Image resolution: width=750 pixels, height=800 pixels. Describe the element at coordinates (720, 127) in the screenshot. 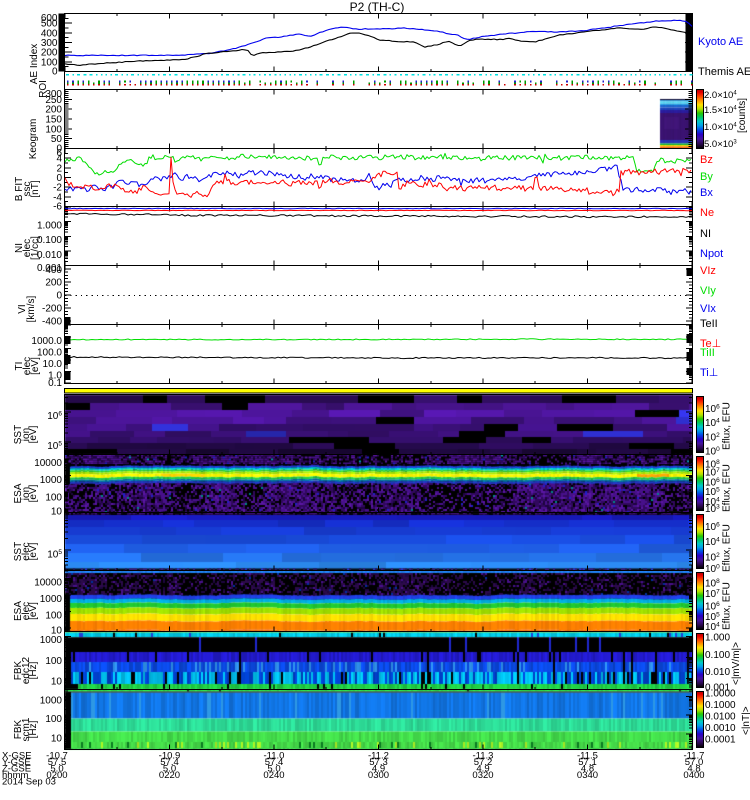

I see `svg-text: 1.0×10⁴` at that location.